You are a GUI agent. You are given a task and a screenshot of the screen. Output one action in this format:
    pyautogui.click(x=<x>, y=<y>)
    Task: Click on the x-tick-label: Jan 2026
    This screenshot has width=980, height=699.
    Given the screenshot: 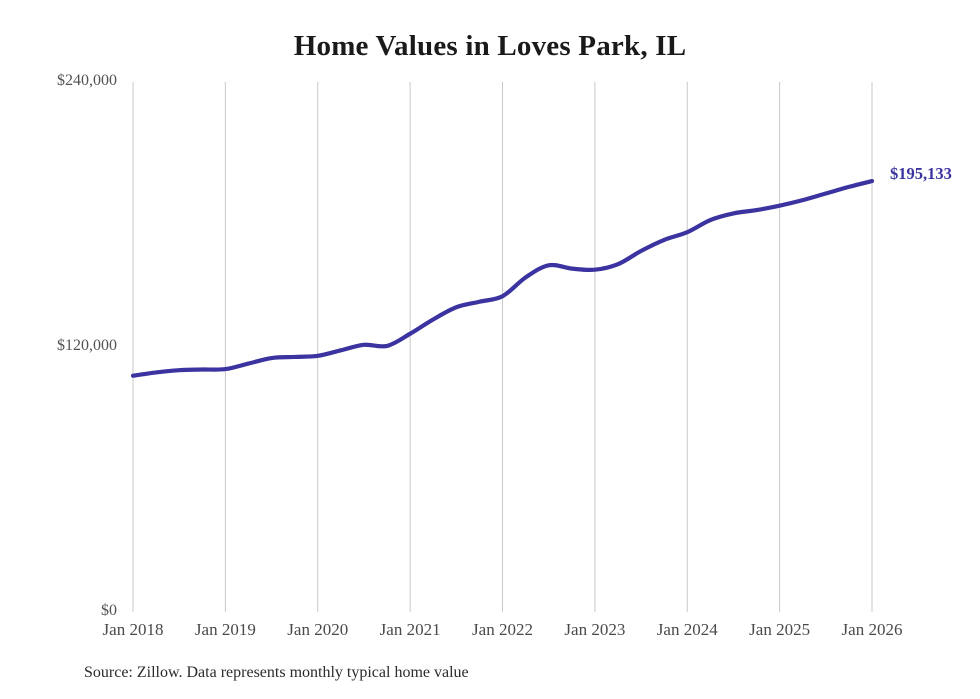 What is the action you would take?
    pyautogui.click(x=872, y=629)
    